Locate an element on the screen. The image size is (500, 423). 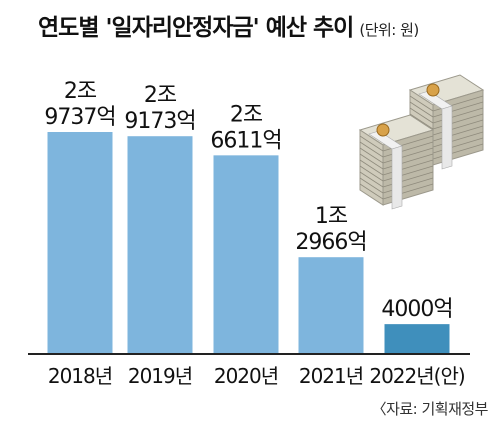
data-label-5-line-1: 4000억 is located at coordinates (416, 309).